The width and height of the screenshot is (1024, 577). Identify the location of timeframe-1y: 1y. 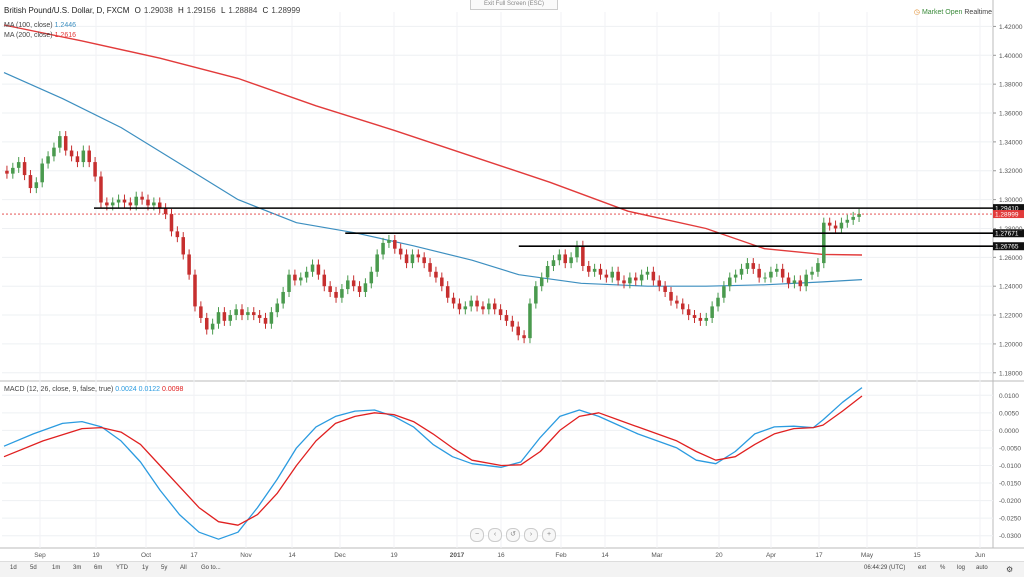
(145, 568).